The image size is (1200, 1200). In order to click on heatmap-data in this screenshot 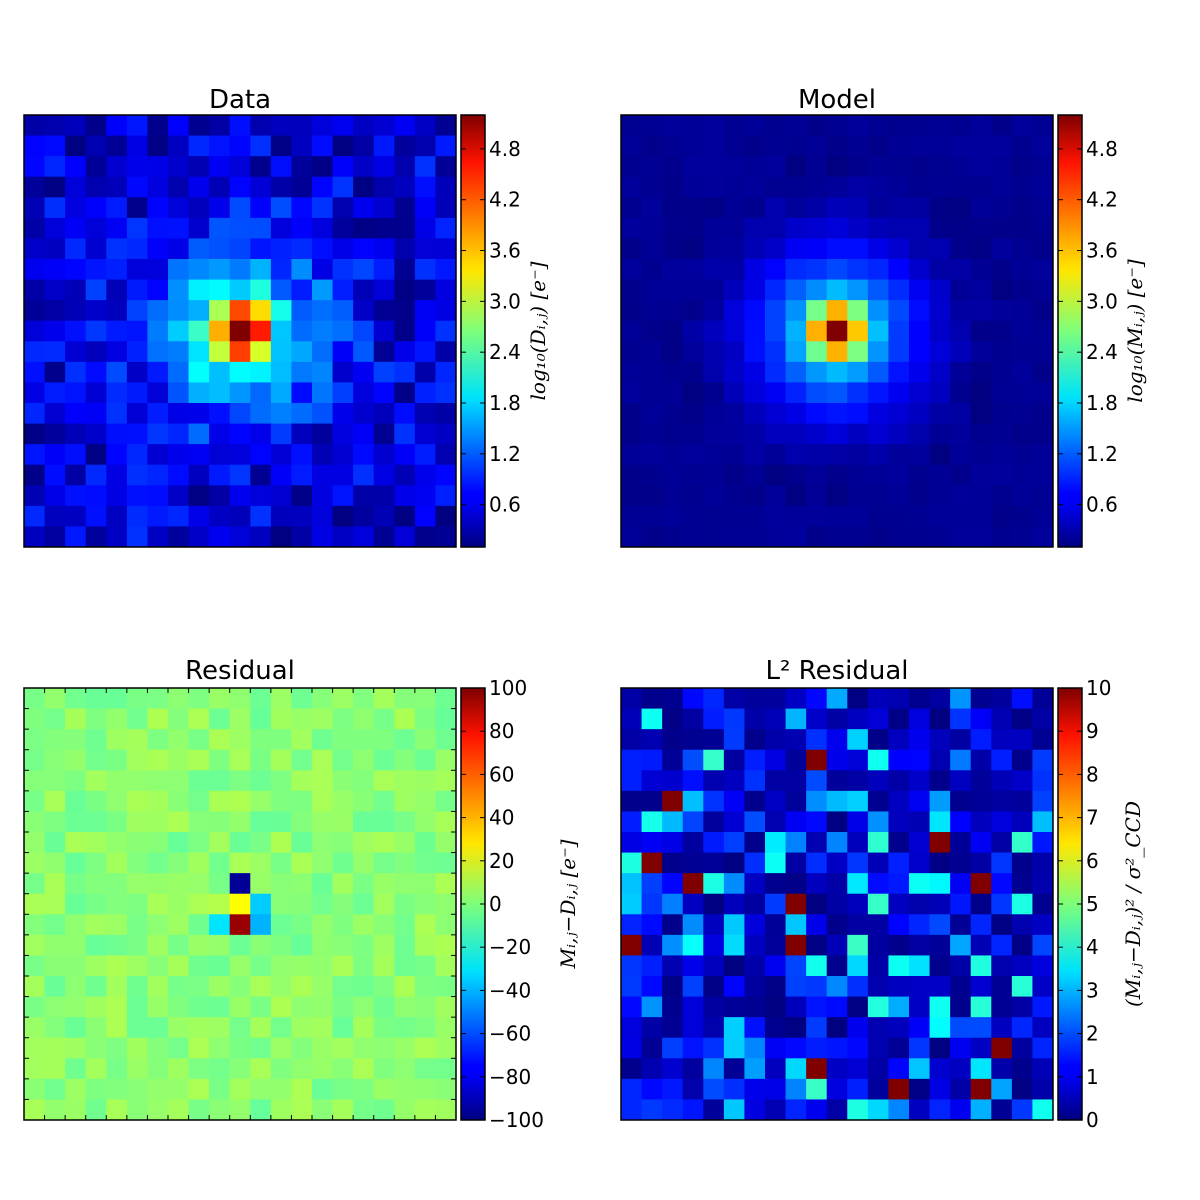, I will do `click(240, 331)`.